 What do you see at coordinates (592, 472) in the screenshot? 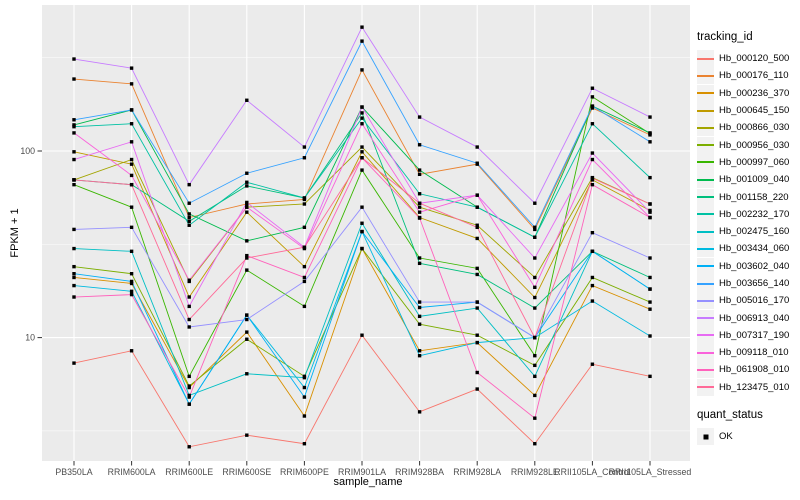
I see `x-tick-label: RRII105LA_Control` at bounding box center [592, 472].